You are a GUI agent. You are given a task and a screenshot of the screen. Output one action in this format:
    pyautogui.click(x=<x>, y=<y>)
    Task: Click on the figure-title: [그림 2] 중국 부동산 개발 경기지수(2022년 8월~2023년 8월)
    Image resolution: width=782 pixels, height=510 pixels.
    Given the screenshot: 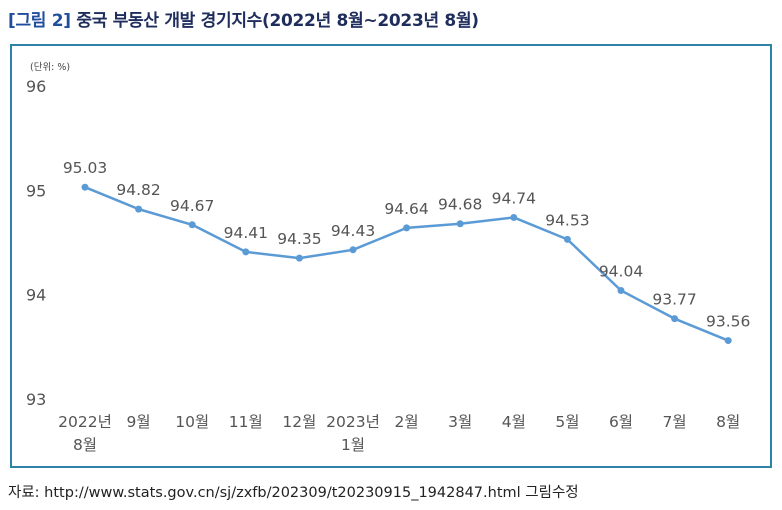 What is the action you would take?
    pyautogui.click(x=243, y=18)
    